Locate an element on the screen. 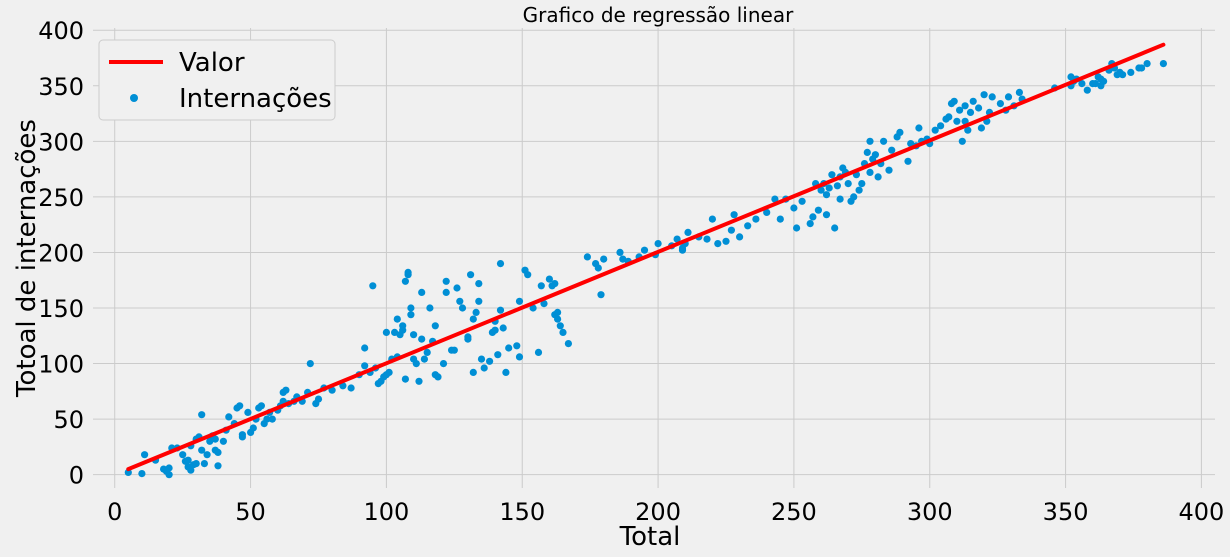  x-tick-label: 400 is located at coordinates (1202, 512).